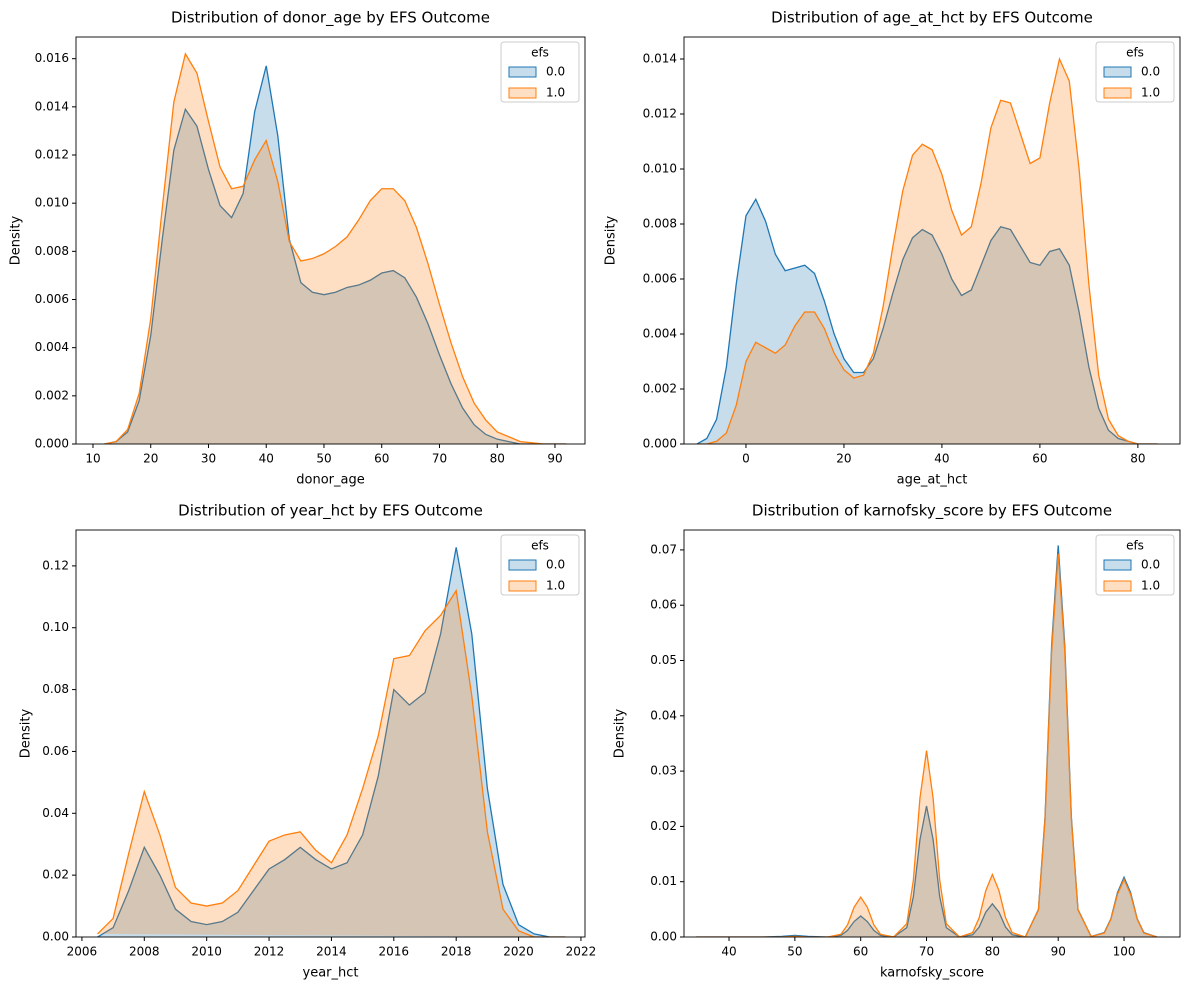  Describe the element at coordinates (92, 459) in the screenshot. I see `x-tick-label: 10` at that location.